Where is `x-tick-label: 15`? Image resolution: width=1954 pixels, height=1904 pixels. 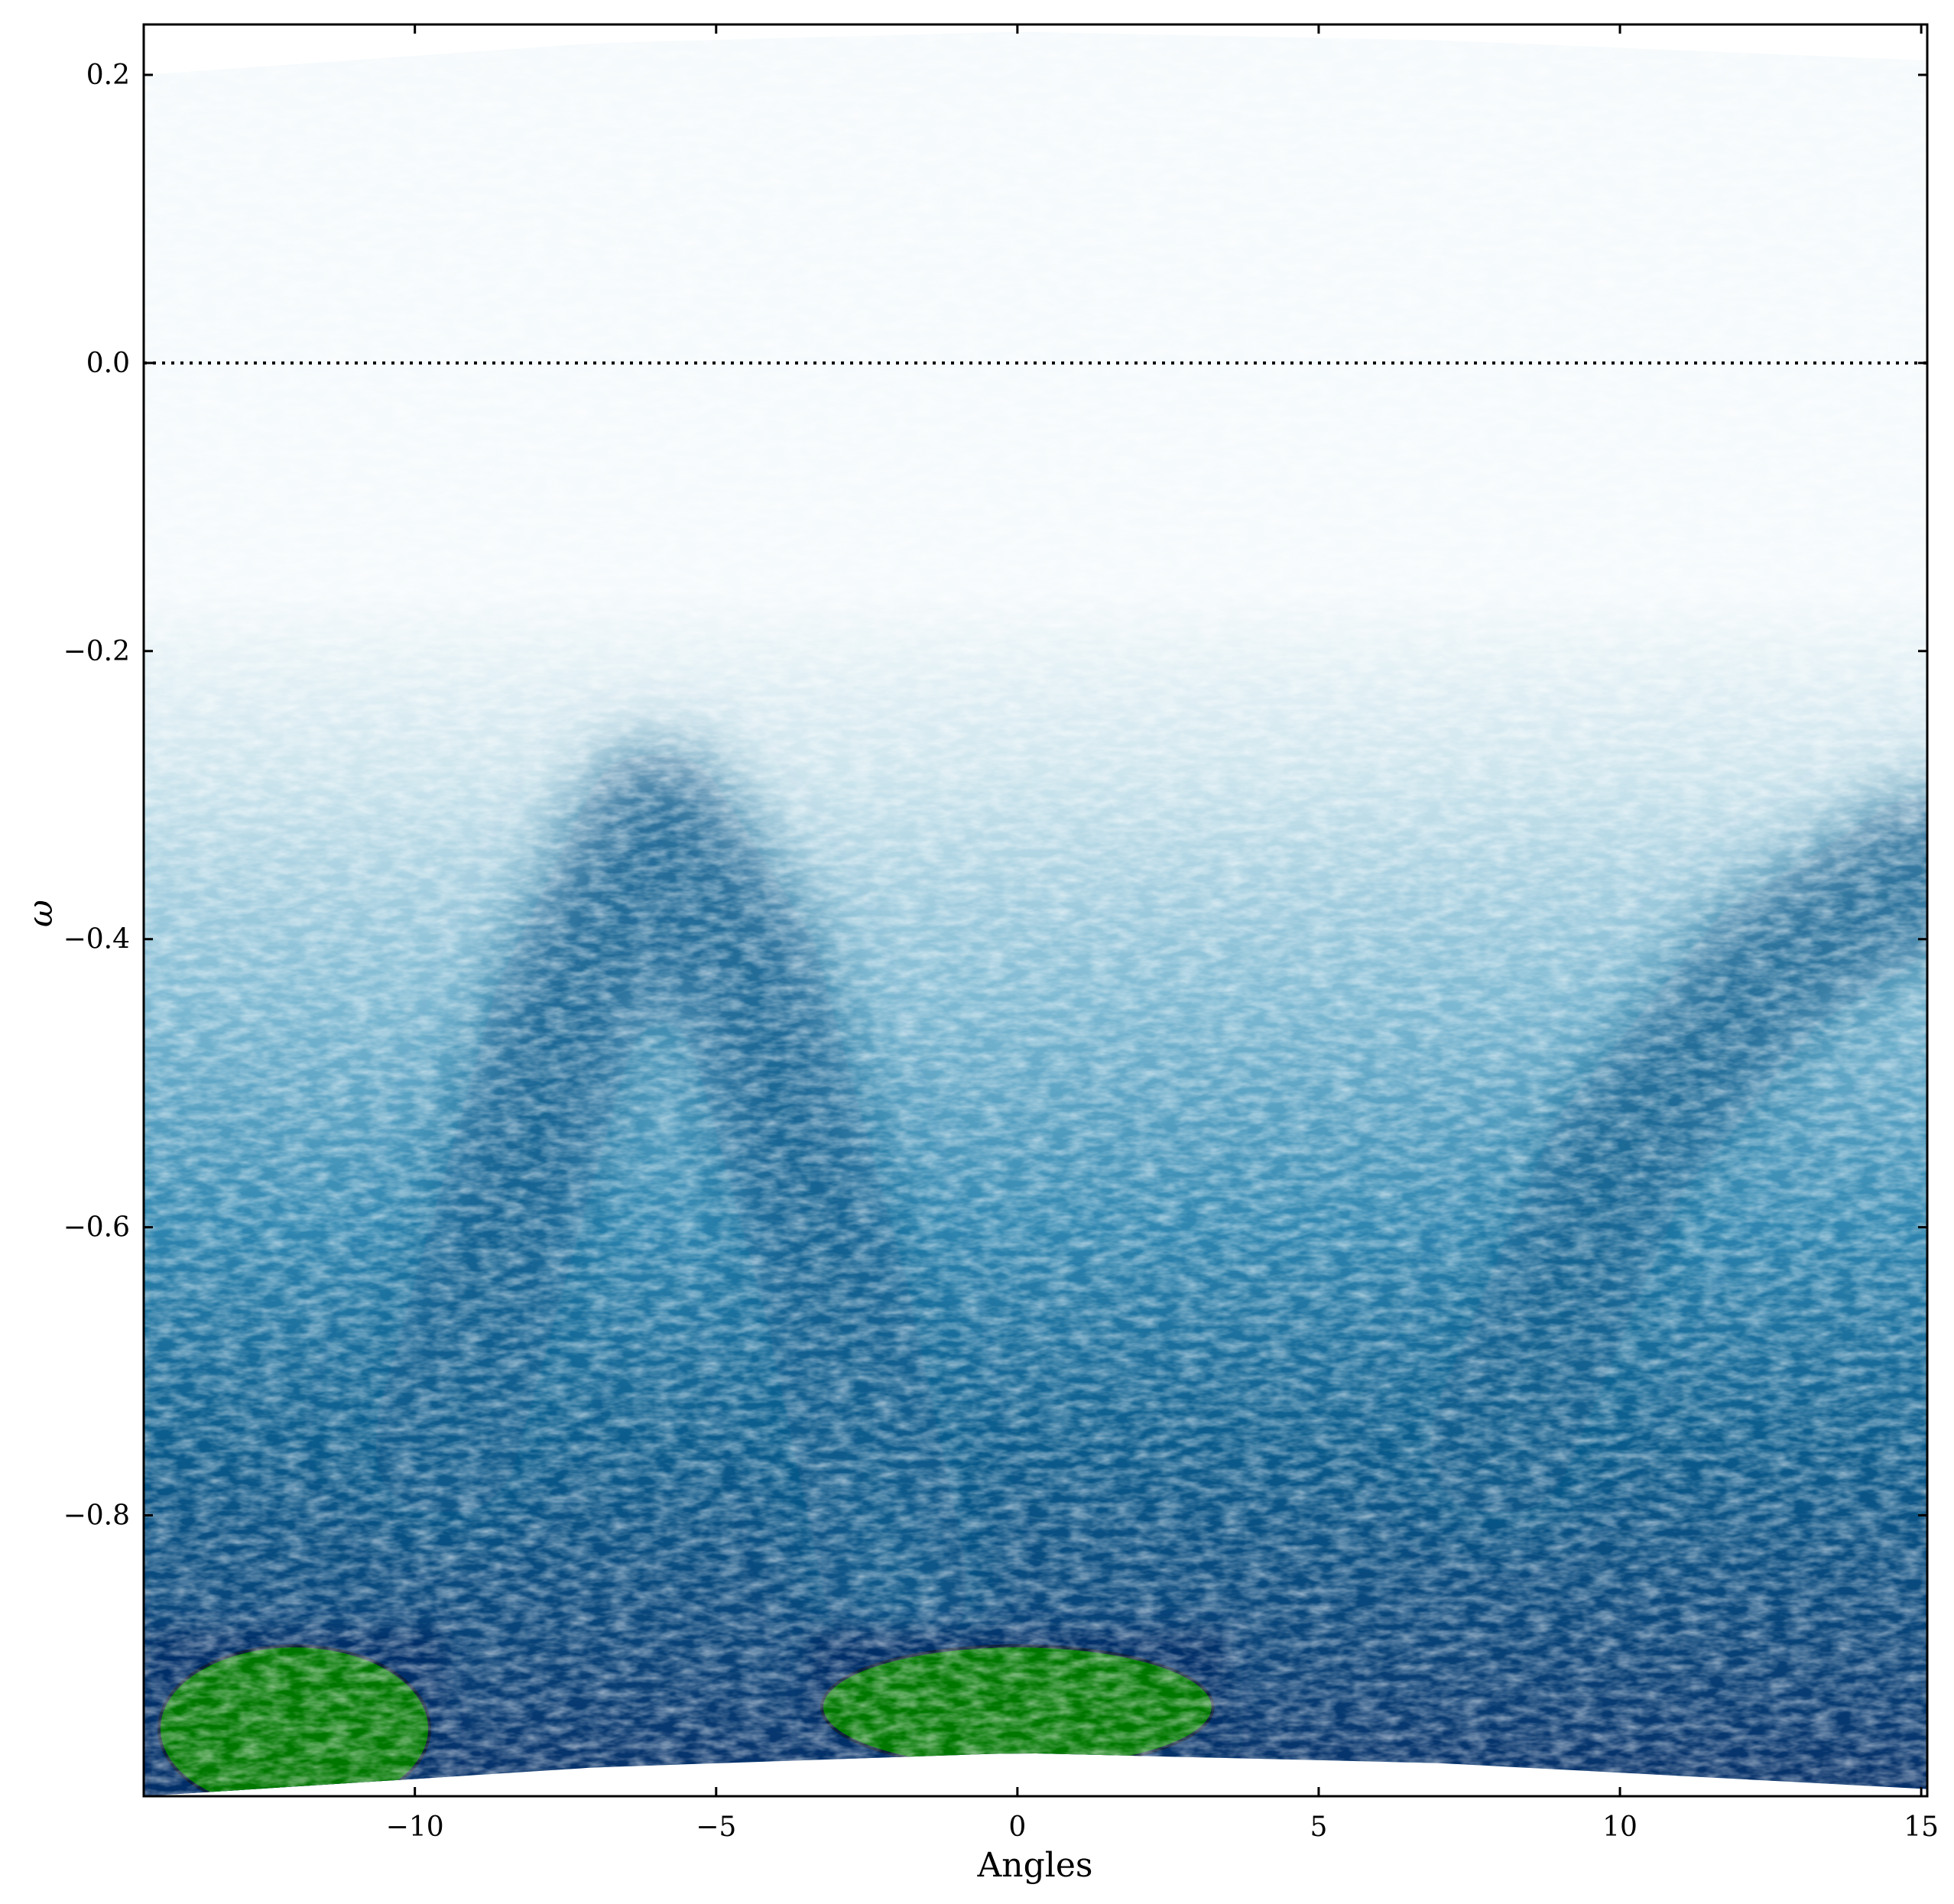
x-tick-label: 15 is located at coordinates (1921, 1827).